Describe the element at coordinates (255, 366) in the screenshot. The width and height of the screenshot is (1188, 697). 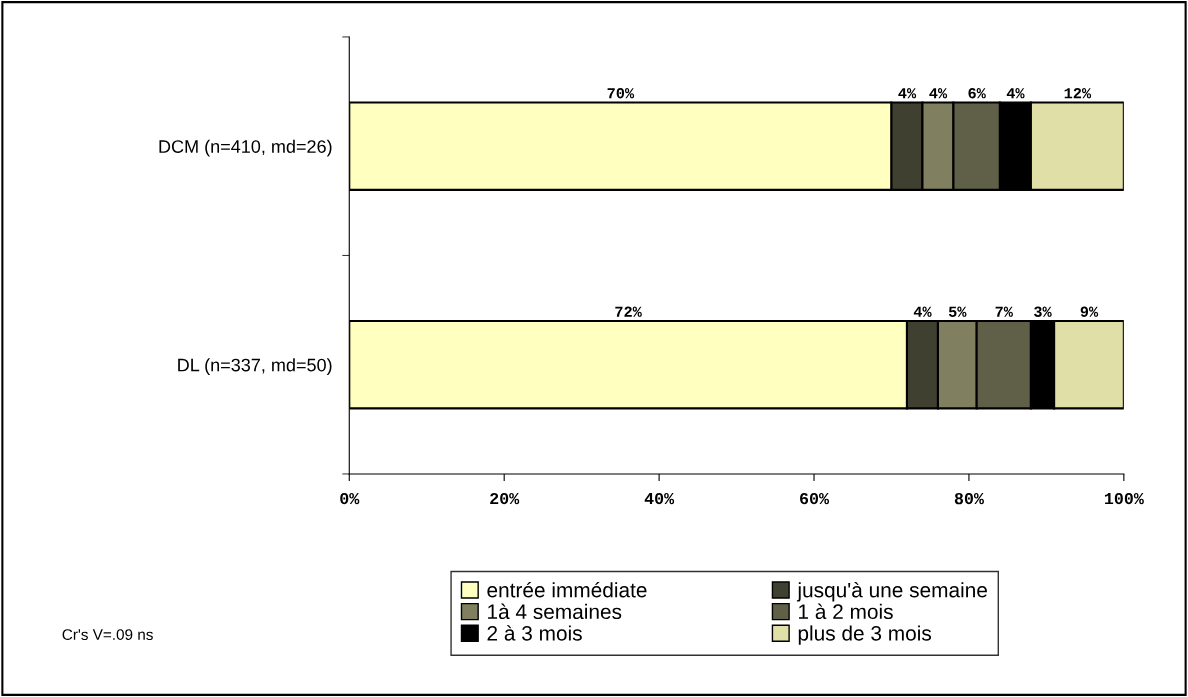
I see `y-tick-label: DL (n=337, md=50)` at that location.